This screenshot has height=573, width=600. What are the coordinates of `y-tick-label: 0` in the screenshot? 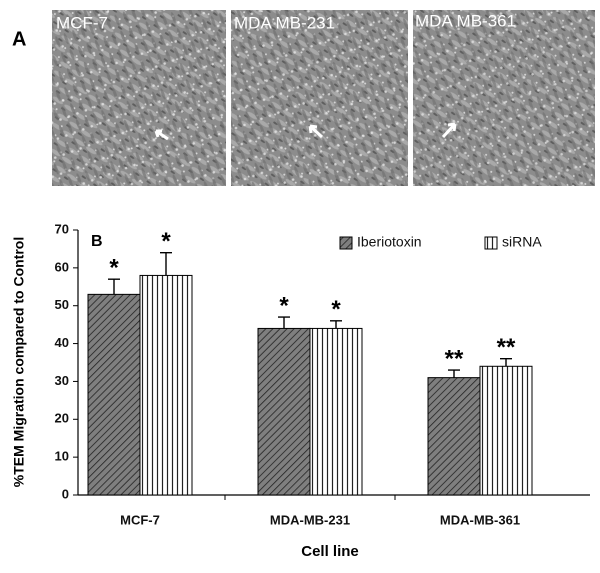 It's located at (65, 493).